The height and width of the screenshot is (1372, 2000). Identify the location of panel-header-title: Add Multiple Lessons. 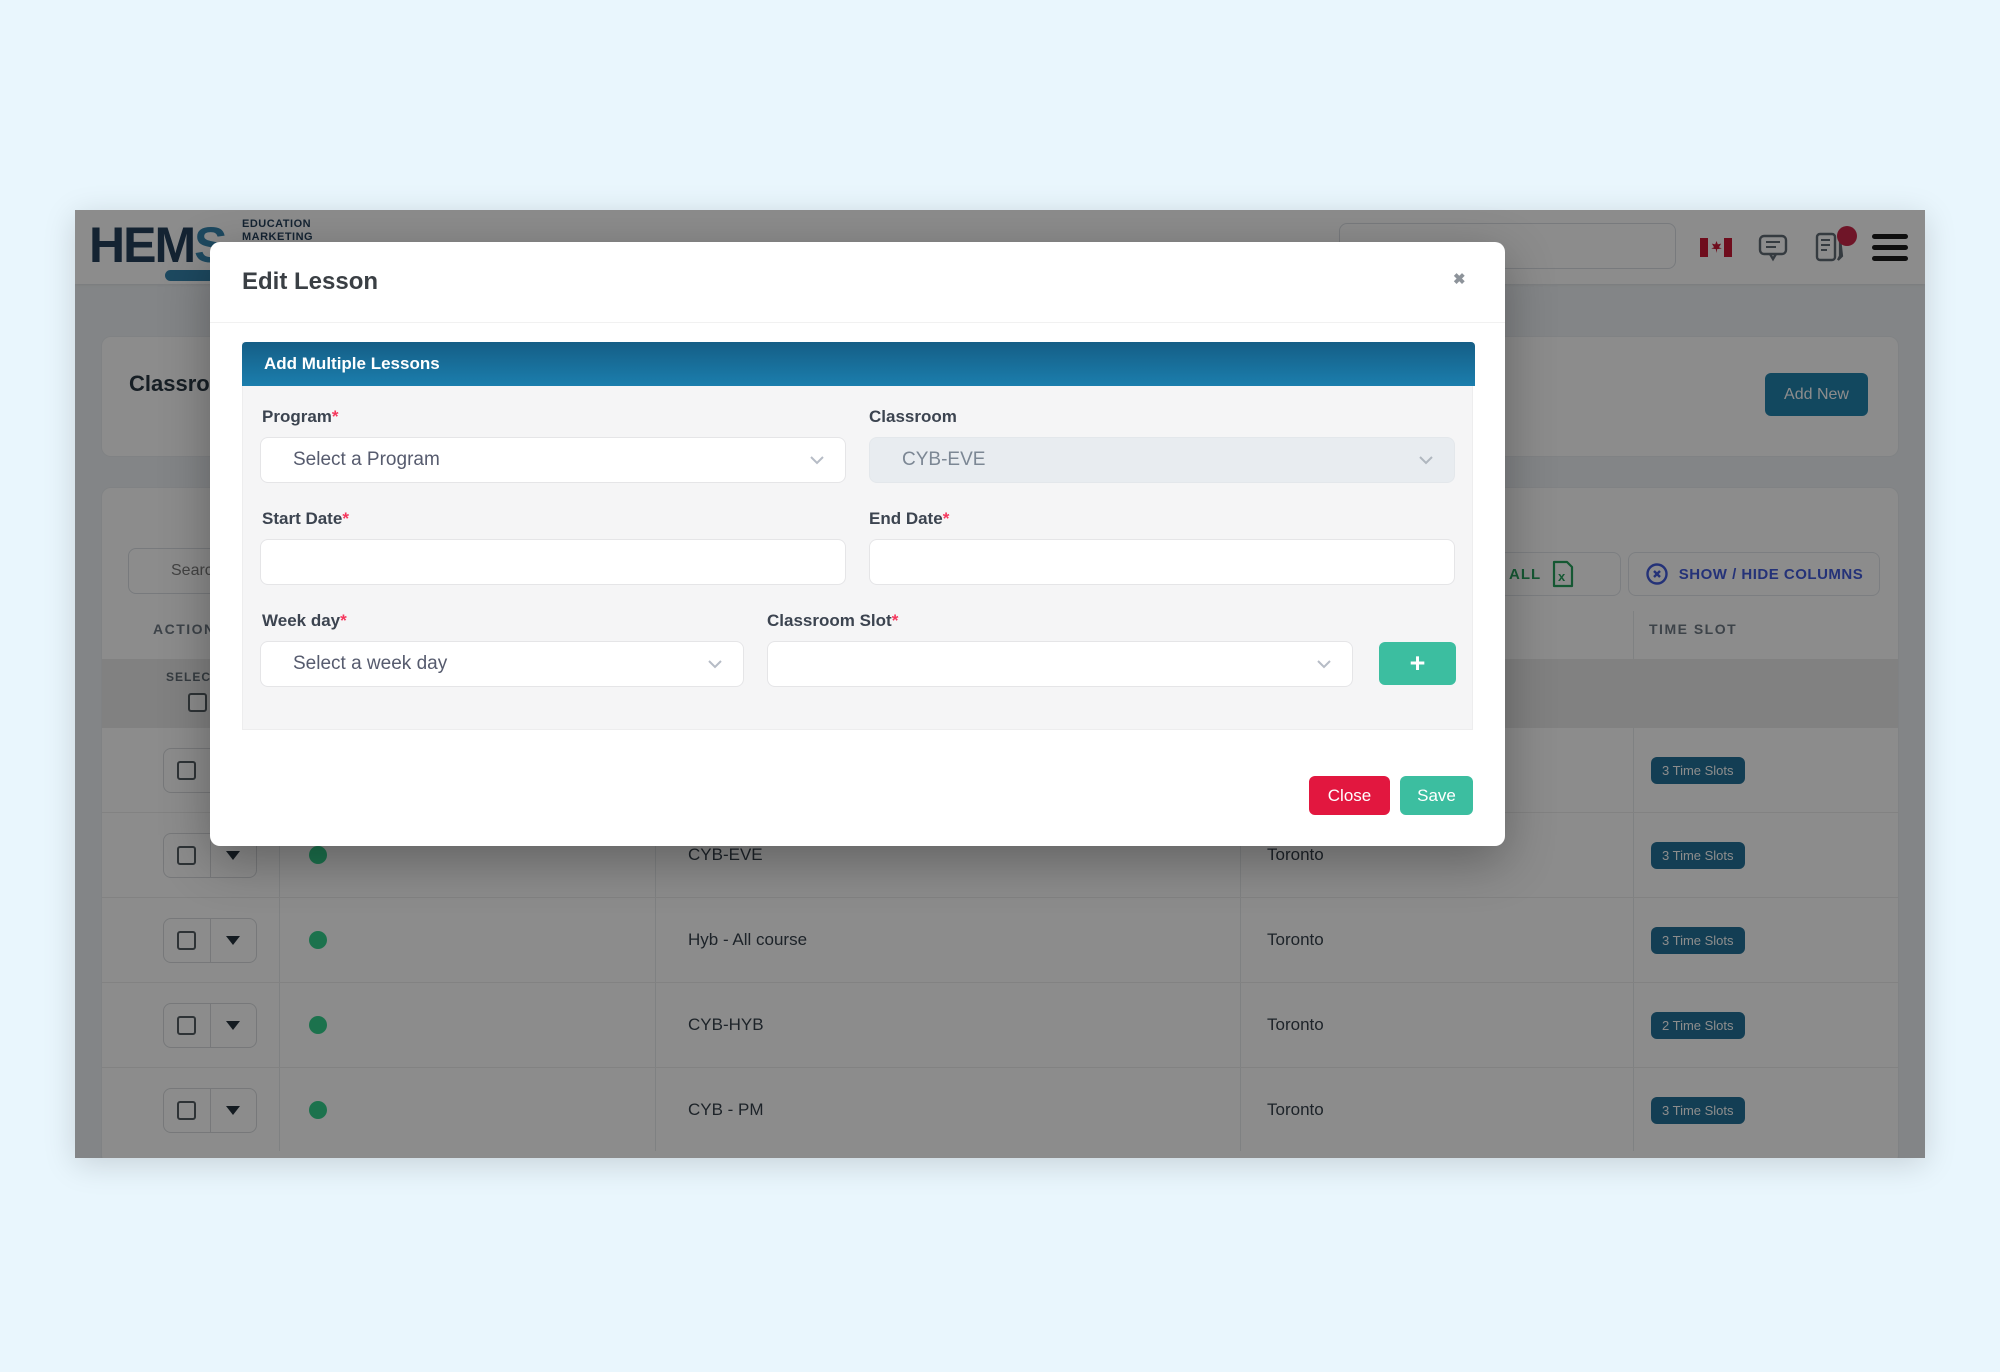
(352, 363).